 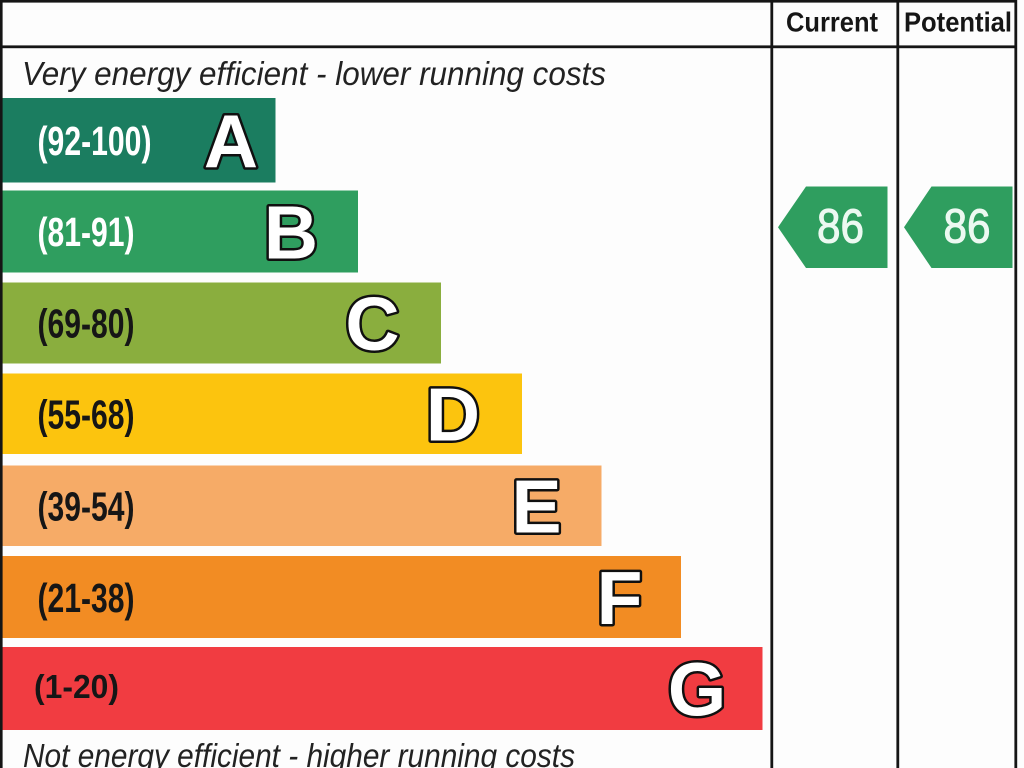 What do you see at coordinates (620, 598) in the screenshot?
I see `svg-text: F` at bounding box center [620, 598].